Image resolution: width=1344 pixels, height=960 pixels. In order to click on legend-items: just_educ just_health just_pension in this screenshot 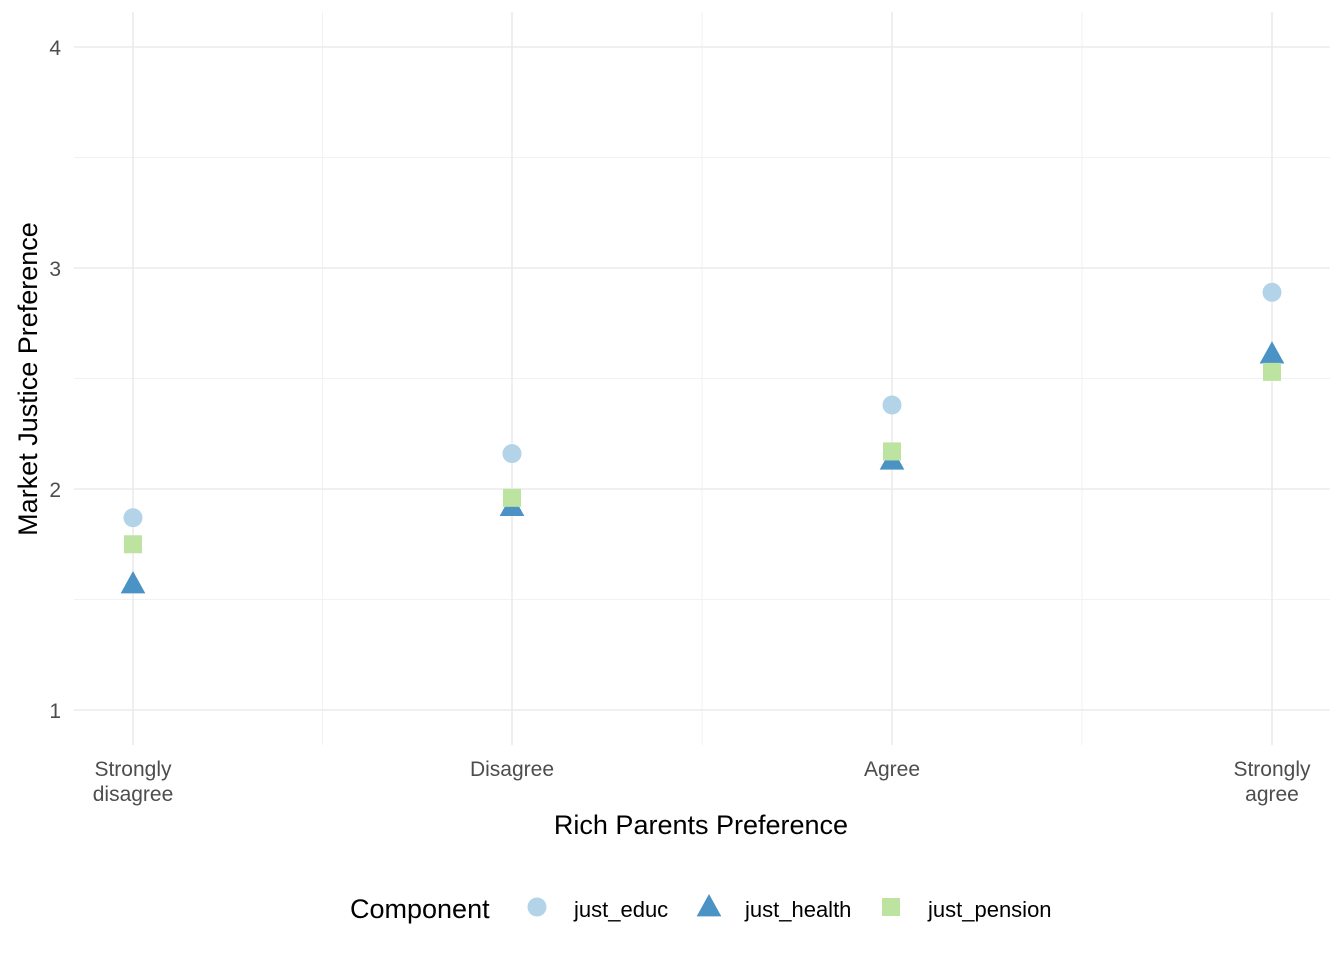, I will do `click(789, 908)`.